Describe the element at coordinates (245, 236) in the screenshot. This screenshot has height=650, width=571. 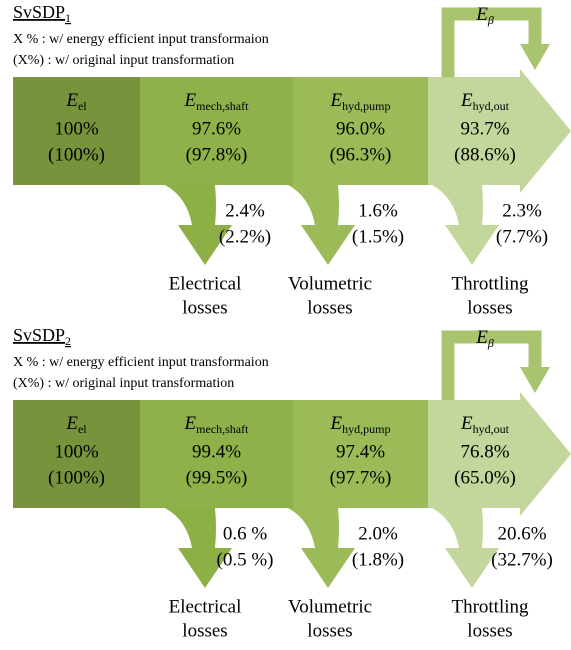
I see `loss-original: (2.2%)` at that location.